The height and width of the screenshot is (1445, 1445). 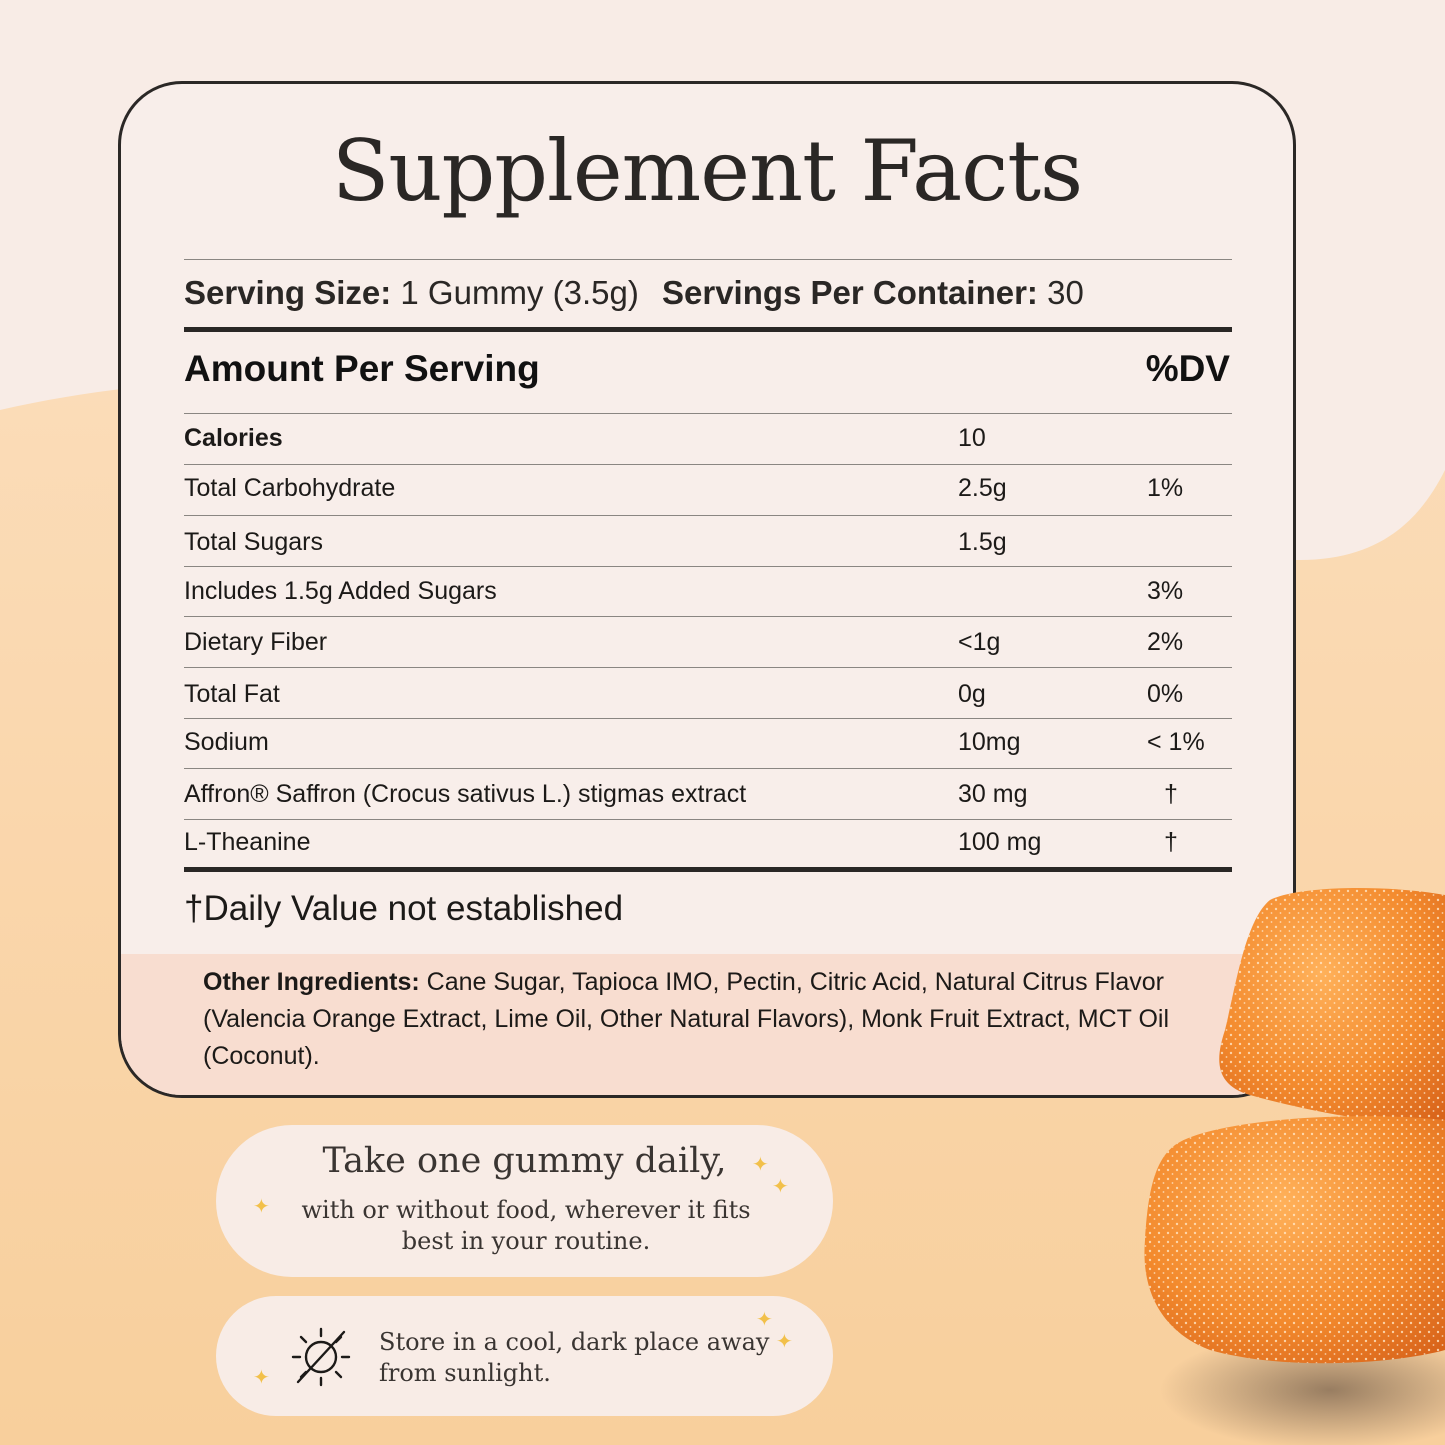 I want to click on nutrient-amount: 2.5g, so click(x=982, y=488).